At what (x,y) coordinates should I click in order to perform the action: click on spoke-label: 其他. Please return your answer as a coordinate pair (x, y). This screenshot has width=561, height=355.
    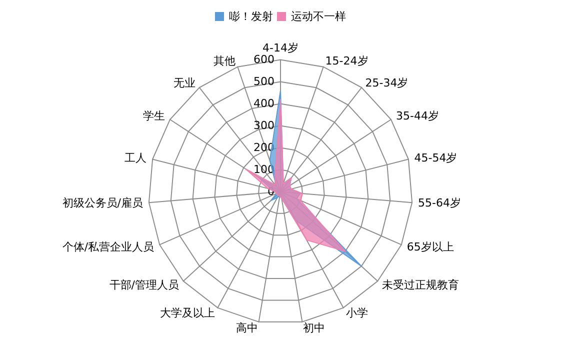
    Looking at the image, I should click on (225, 61).